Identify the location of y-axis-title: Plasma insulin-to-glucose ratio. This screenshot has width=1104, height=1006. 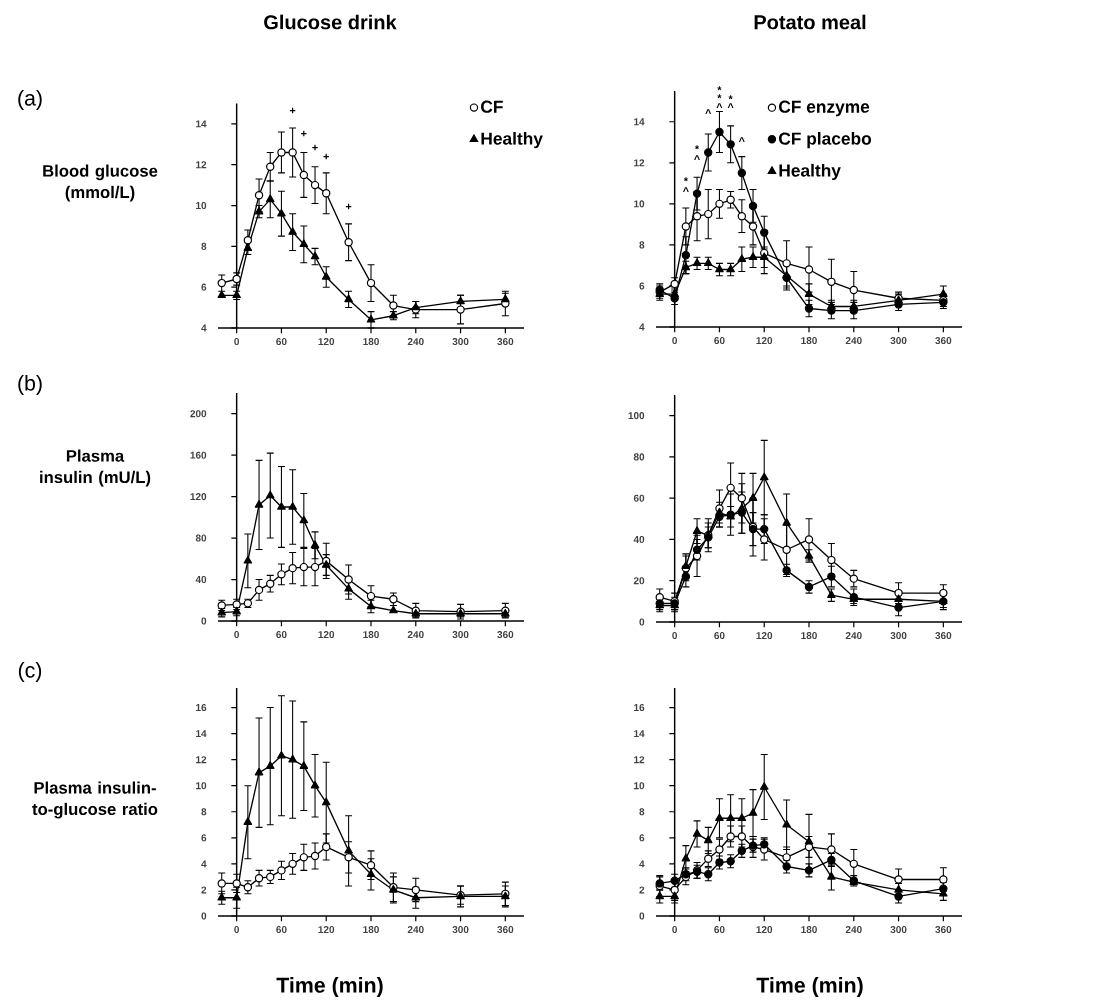
(95, 800).